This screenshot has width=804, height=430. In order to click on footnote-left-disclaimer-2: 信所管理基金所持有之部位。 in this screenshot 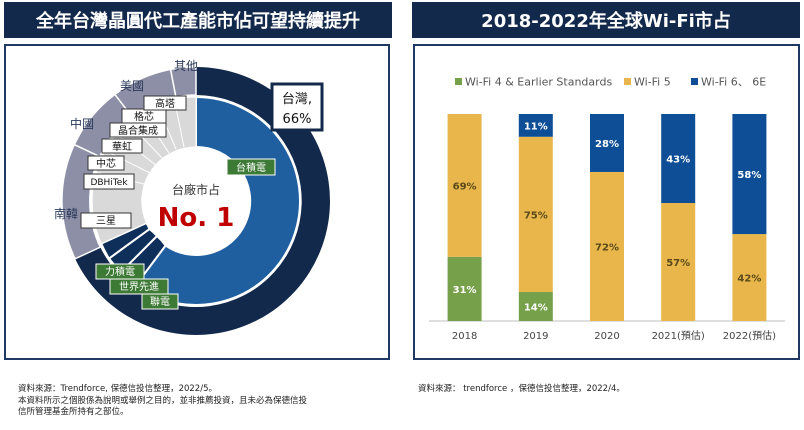, I will do `click(73, 412)`.